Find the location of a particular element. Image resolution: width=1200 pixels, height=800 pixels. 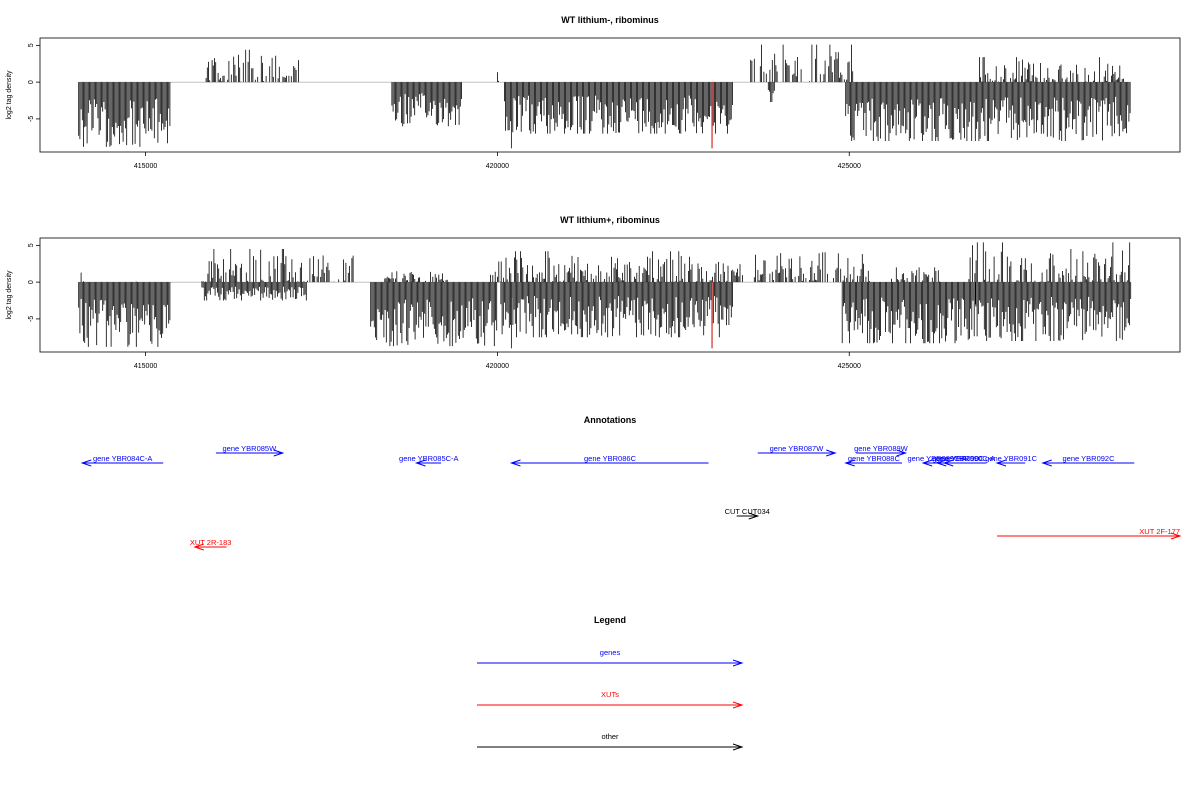

feature-label: gene YBR090C-A is located at coordinates (965, 458).